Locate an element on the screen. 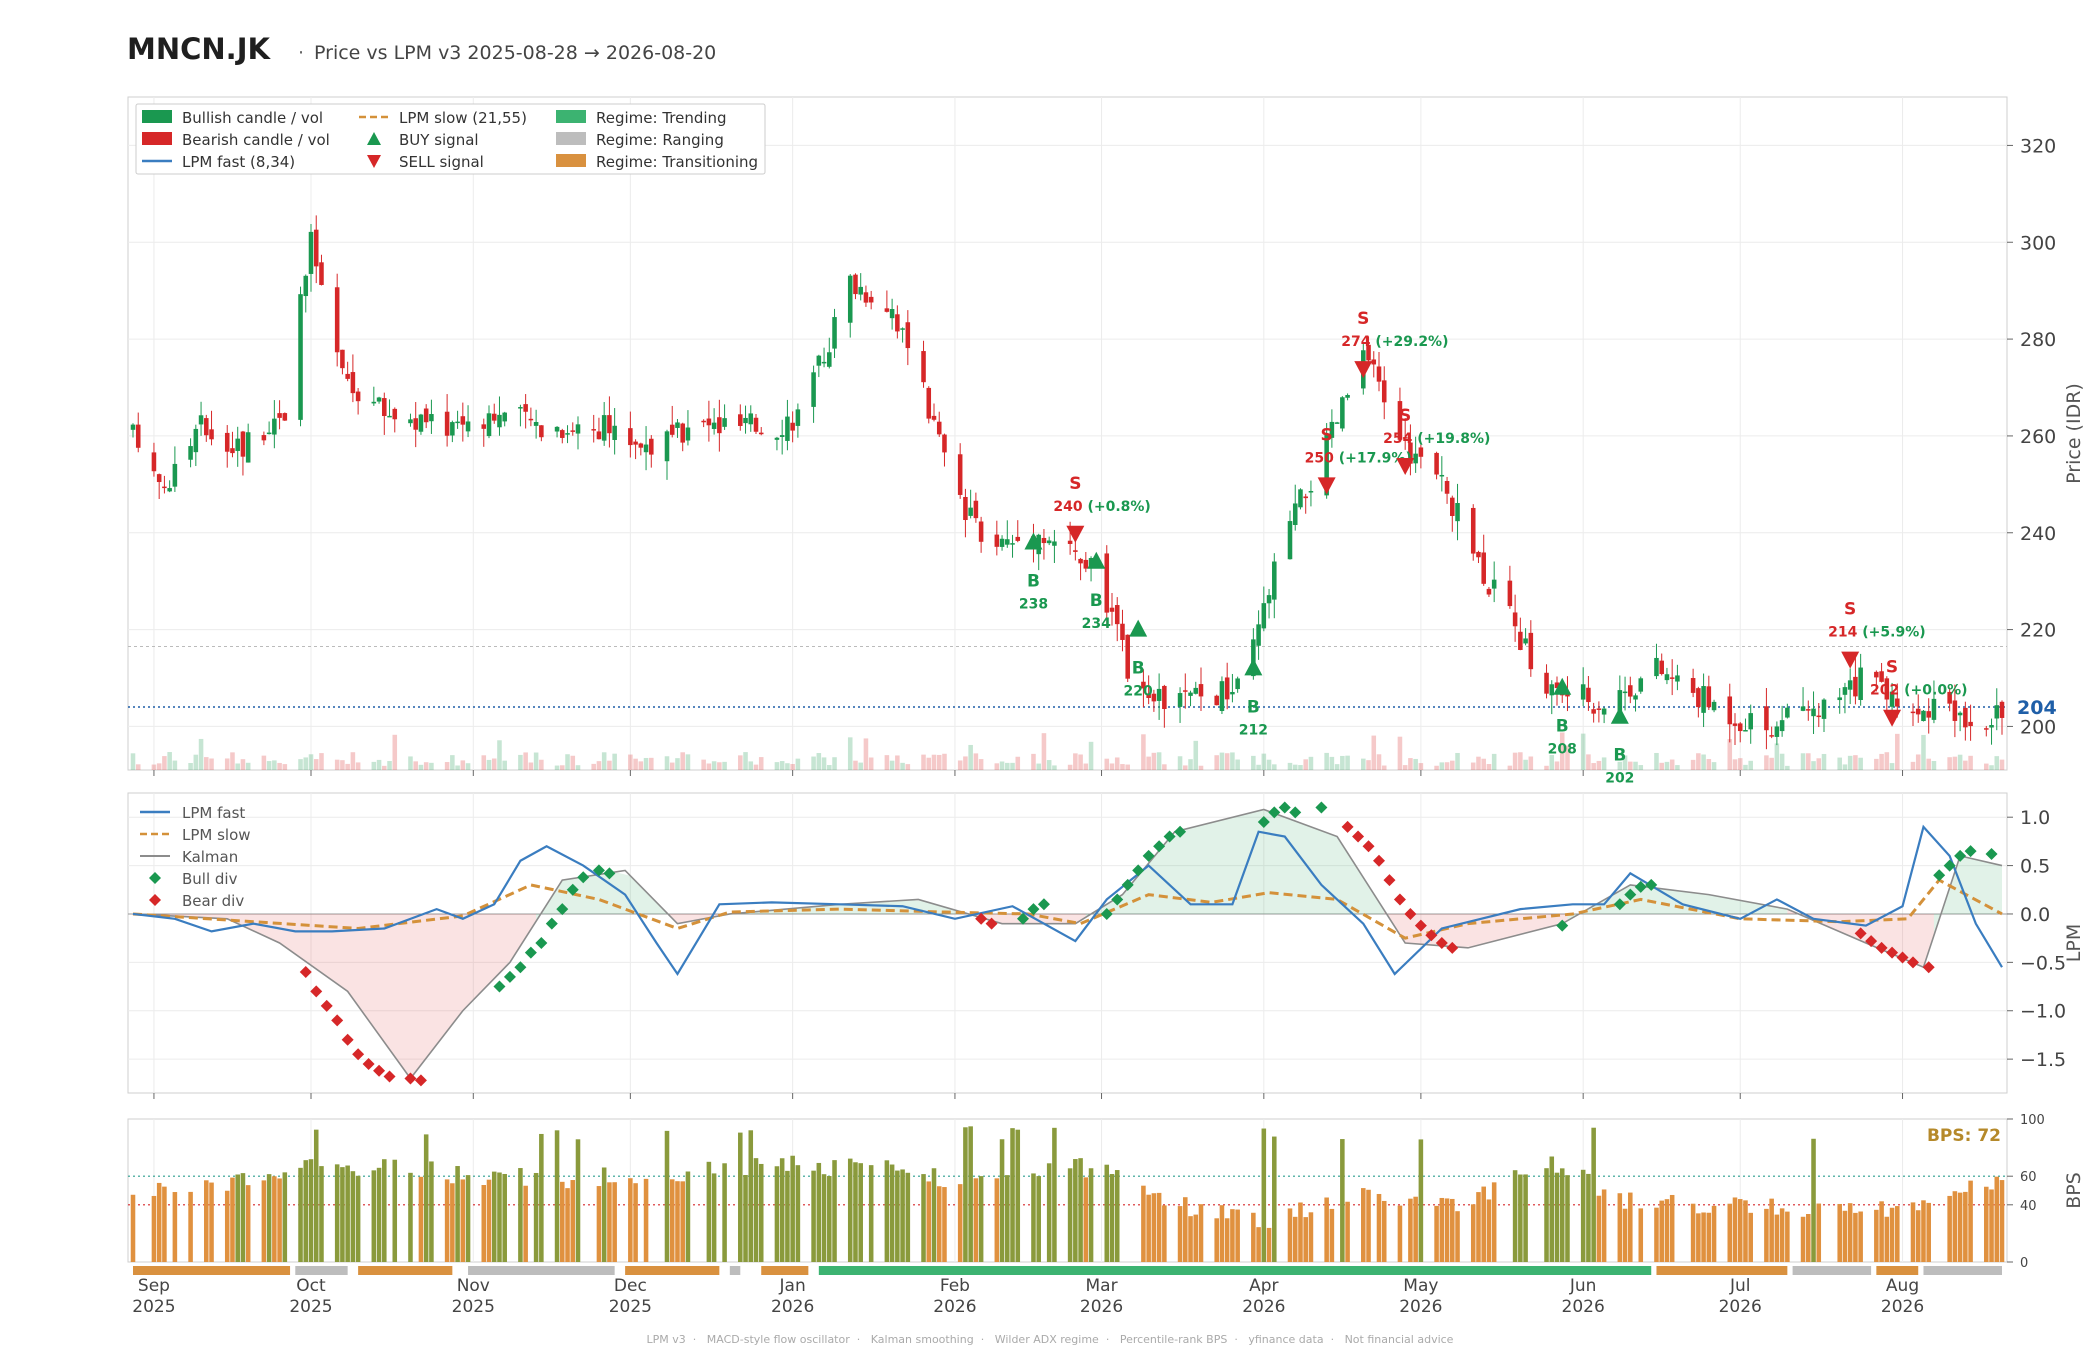  y-tick-label: −1.5 is located at coordinates (2043, 1060).